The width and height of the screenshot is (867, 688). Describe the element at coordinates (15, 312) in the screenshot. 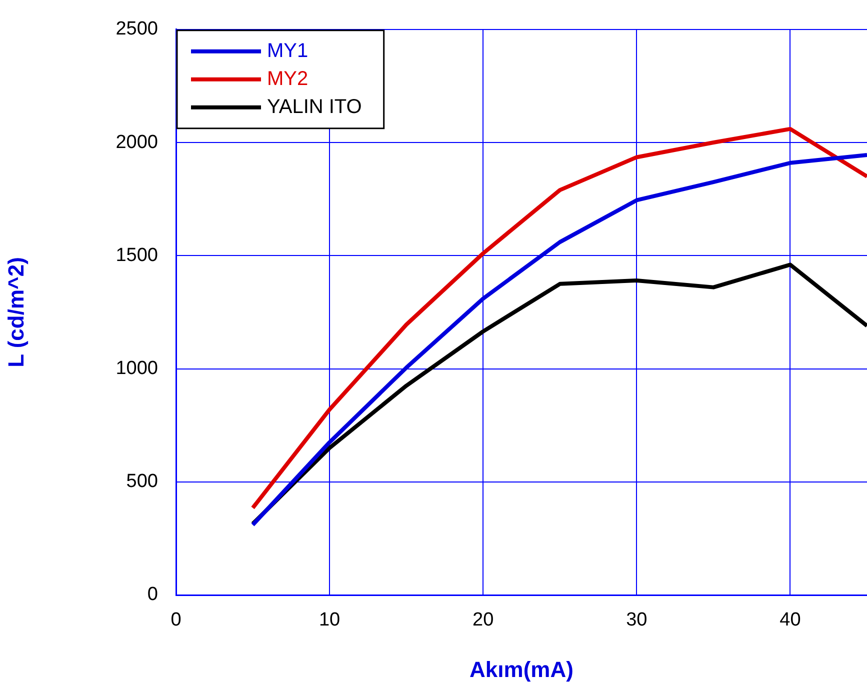

I see `y-axis-title: L (cd/m^2)` at that location.